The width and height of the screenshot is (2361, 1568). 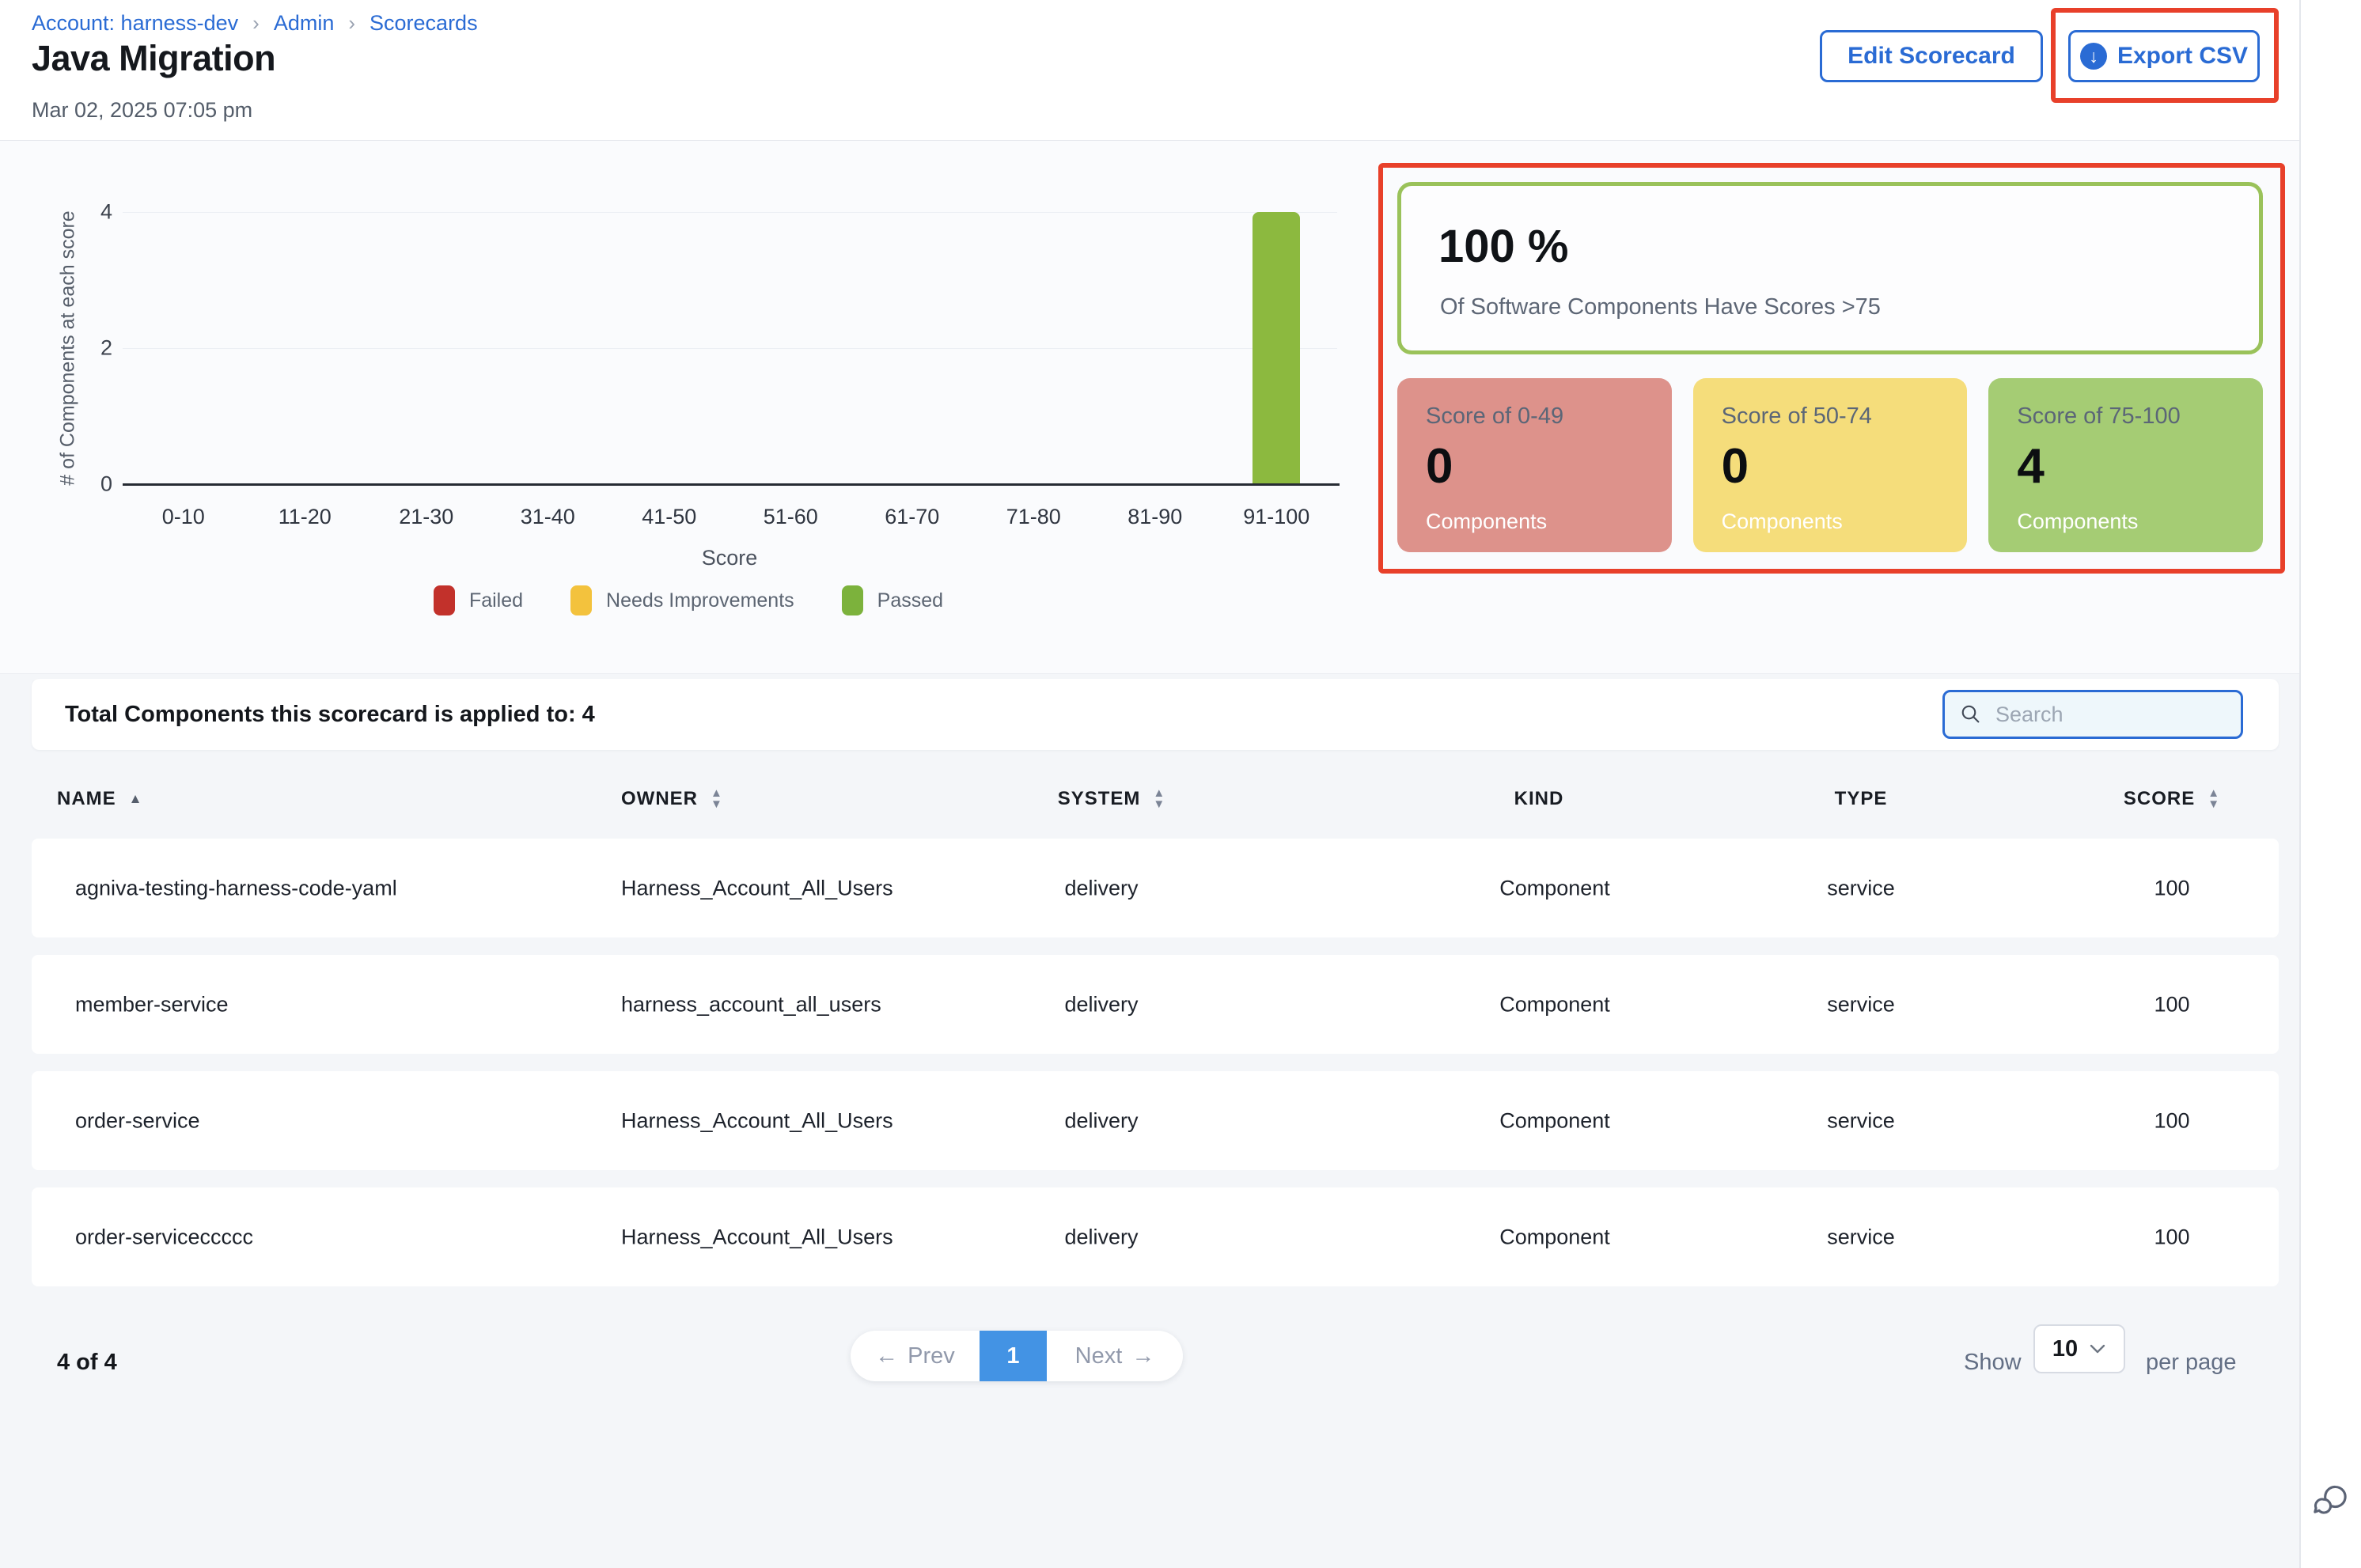 I want to click on column-header-score: SCORE ▲ ▼, so click(x=2171, y=798).